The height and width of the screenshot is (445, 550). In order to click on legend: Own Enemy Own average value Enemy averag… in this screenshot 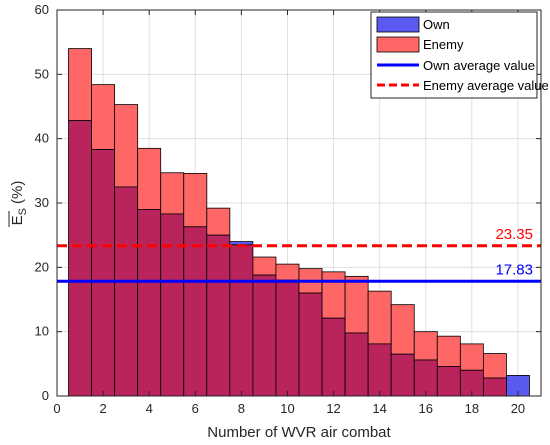, I will do `click(459, 55)`.